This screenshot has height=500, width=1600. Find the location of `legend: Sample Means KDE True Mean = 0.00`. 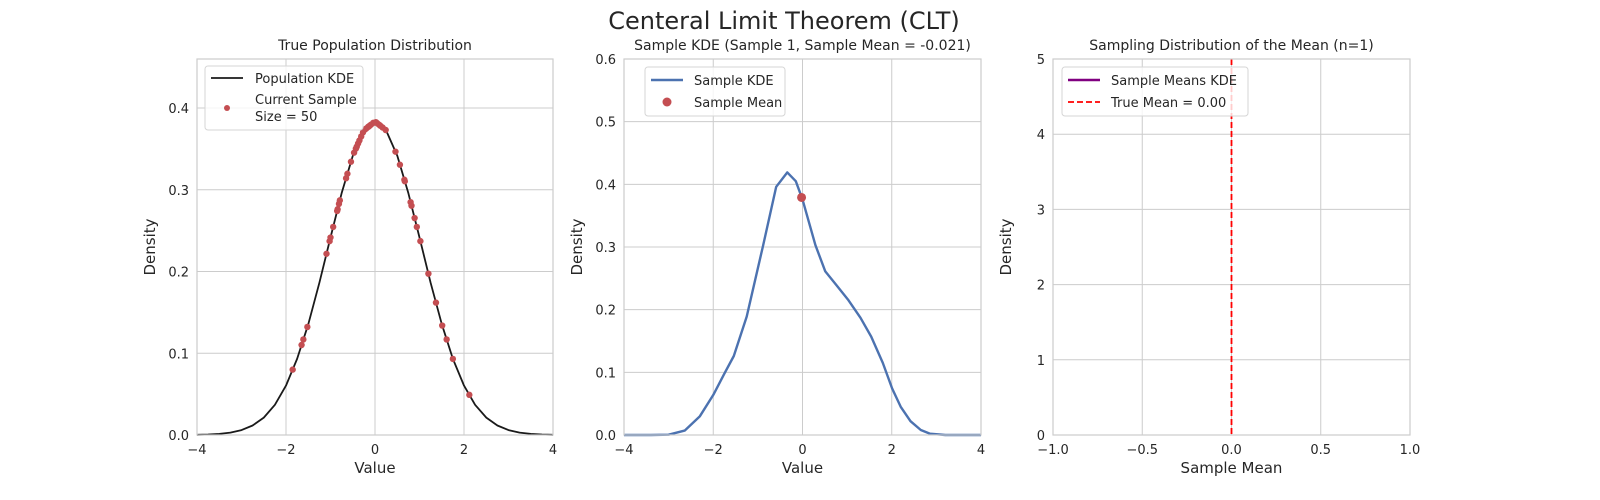

legend: Sample Means KDE True Mean = 0.00 is located at coordinates (1155, 91).